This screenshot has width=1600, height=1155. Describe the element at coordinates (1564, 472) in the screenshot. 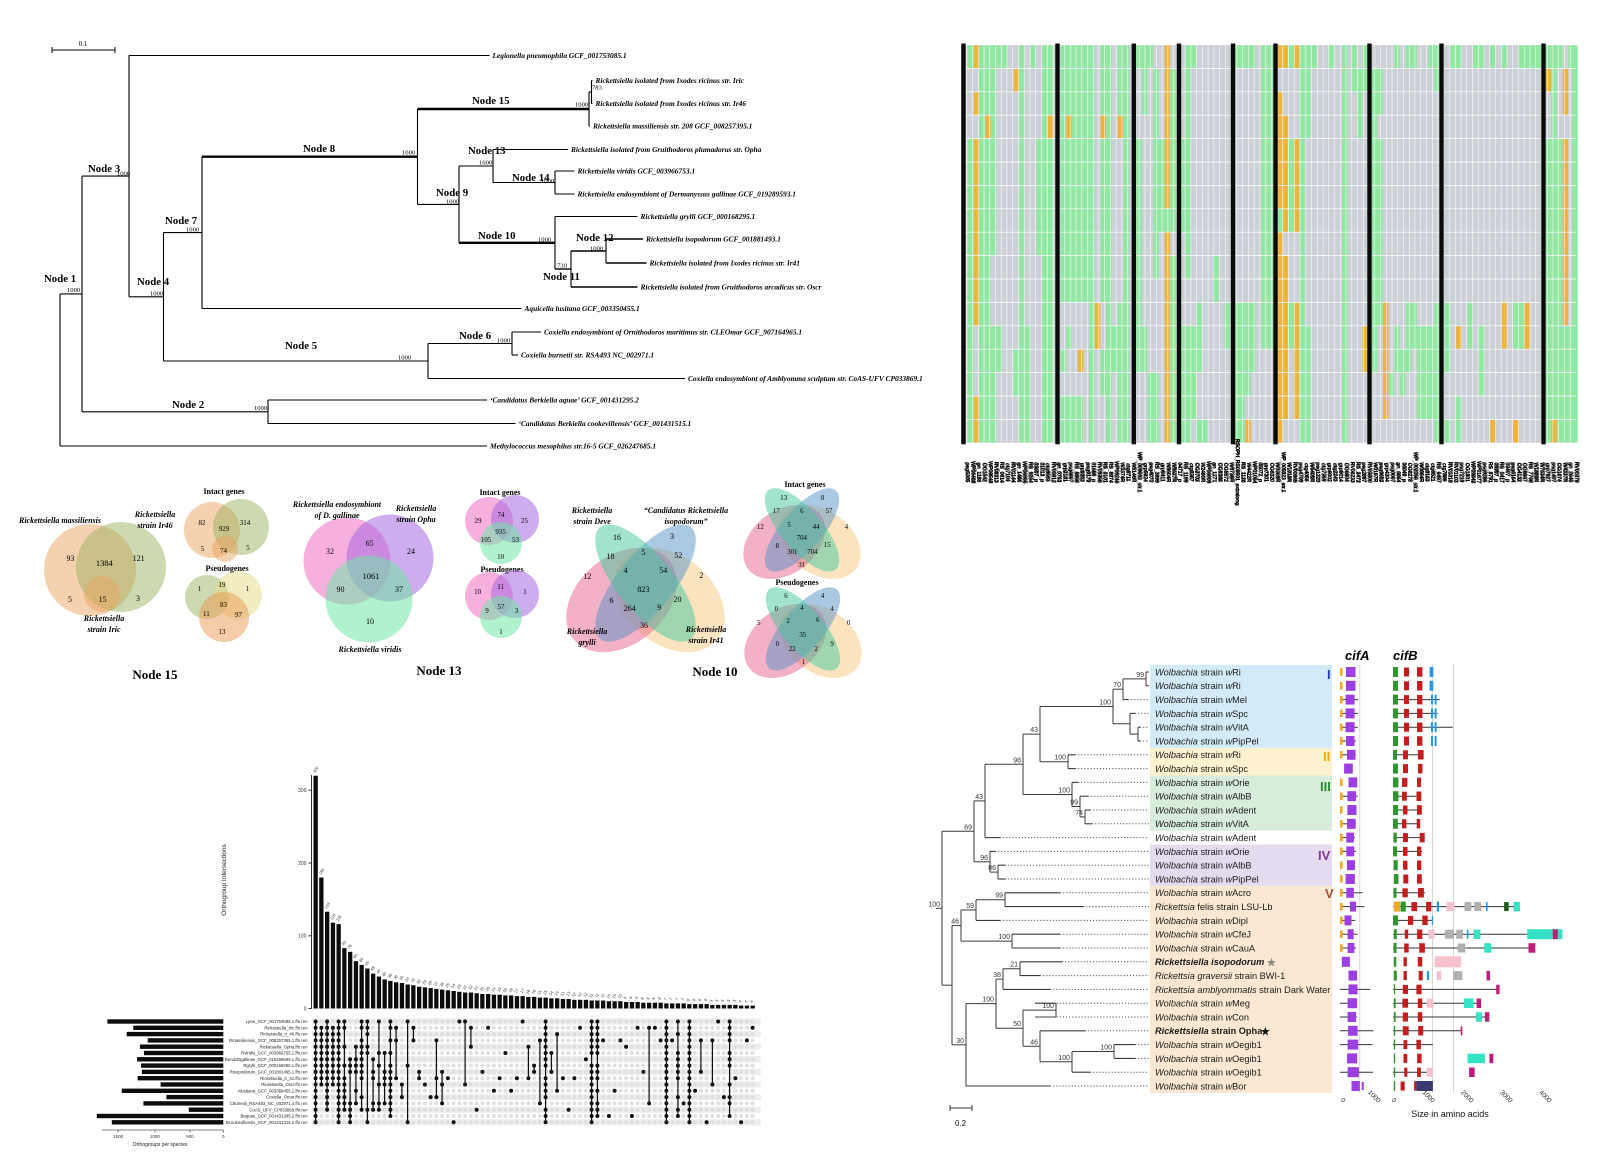

I see `svg-text: W4337R` at that location.